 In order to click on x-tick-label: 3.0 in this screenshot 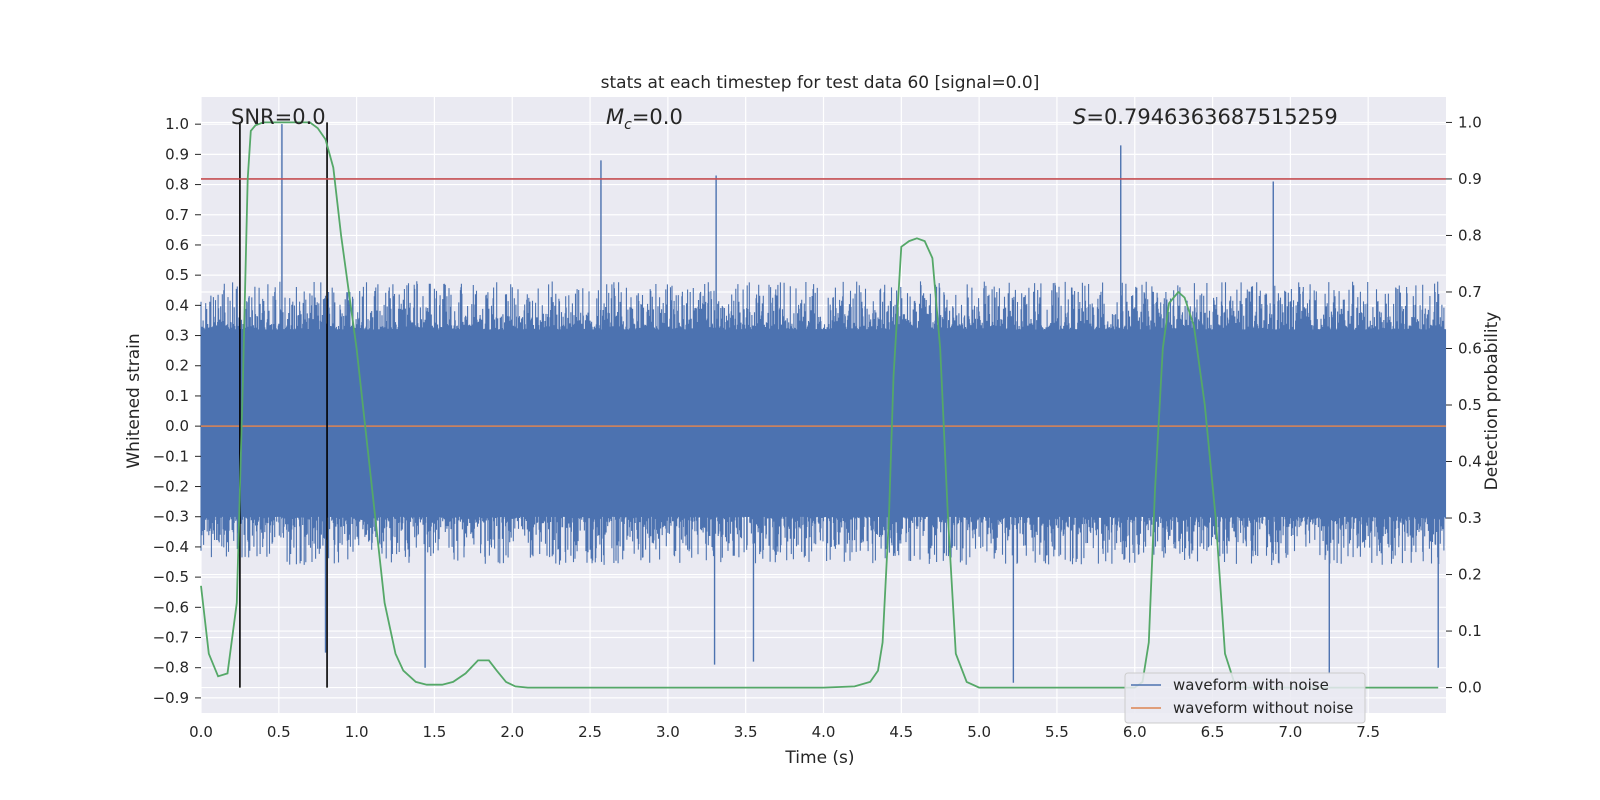, I will do `click(668, 732)`.